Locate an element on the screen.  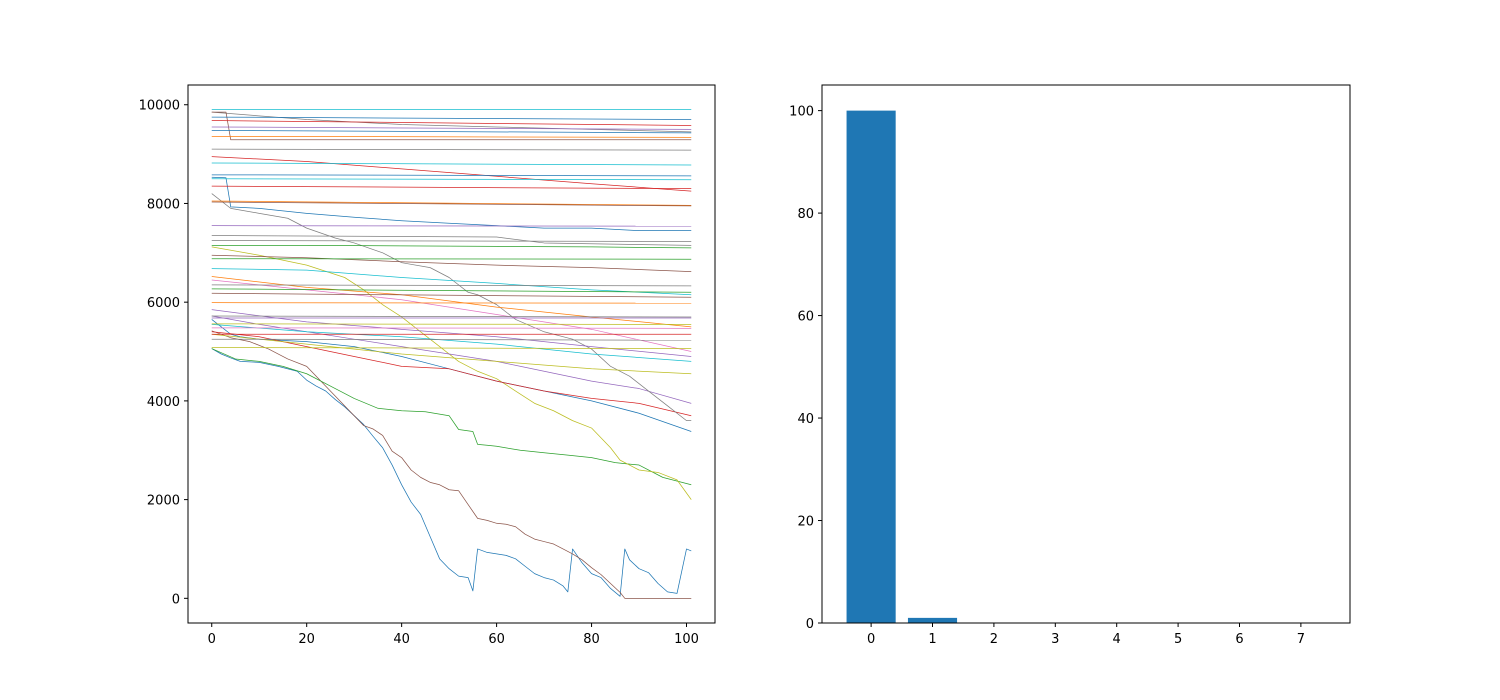
x-tick-label: 3 is located at coordinates (1055, 639).